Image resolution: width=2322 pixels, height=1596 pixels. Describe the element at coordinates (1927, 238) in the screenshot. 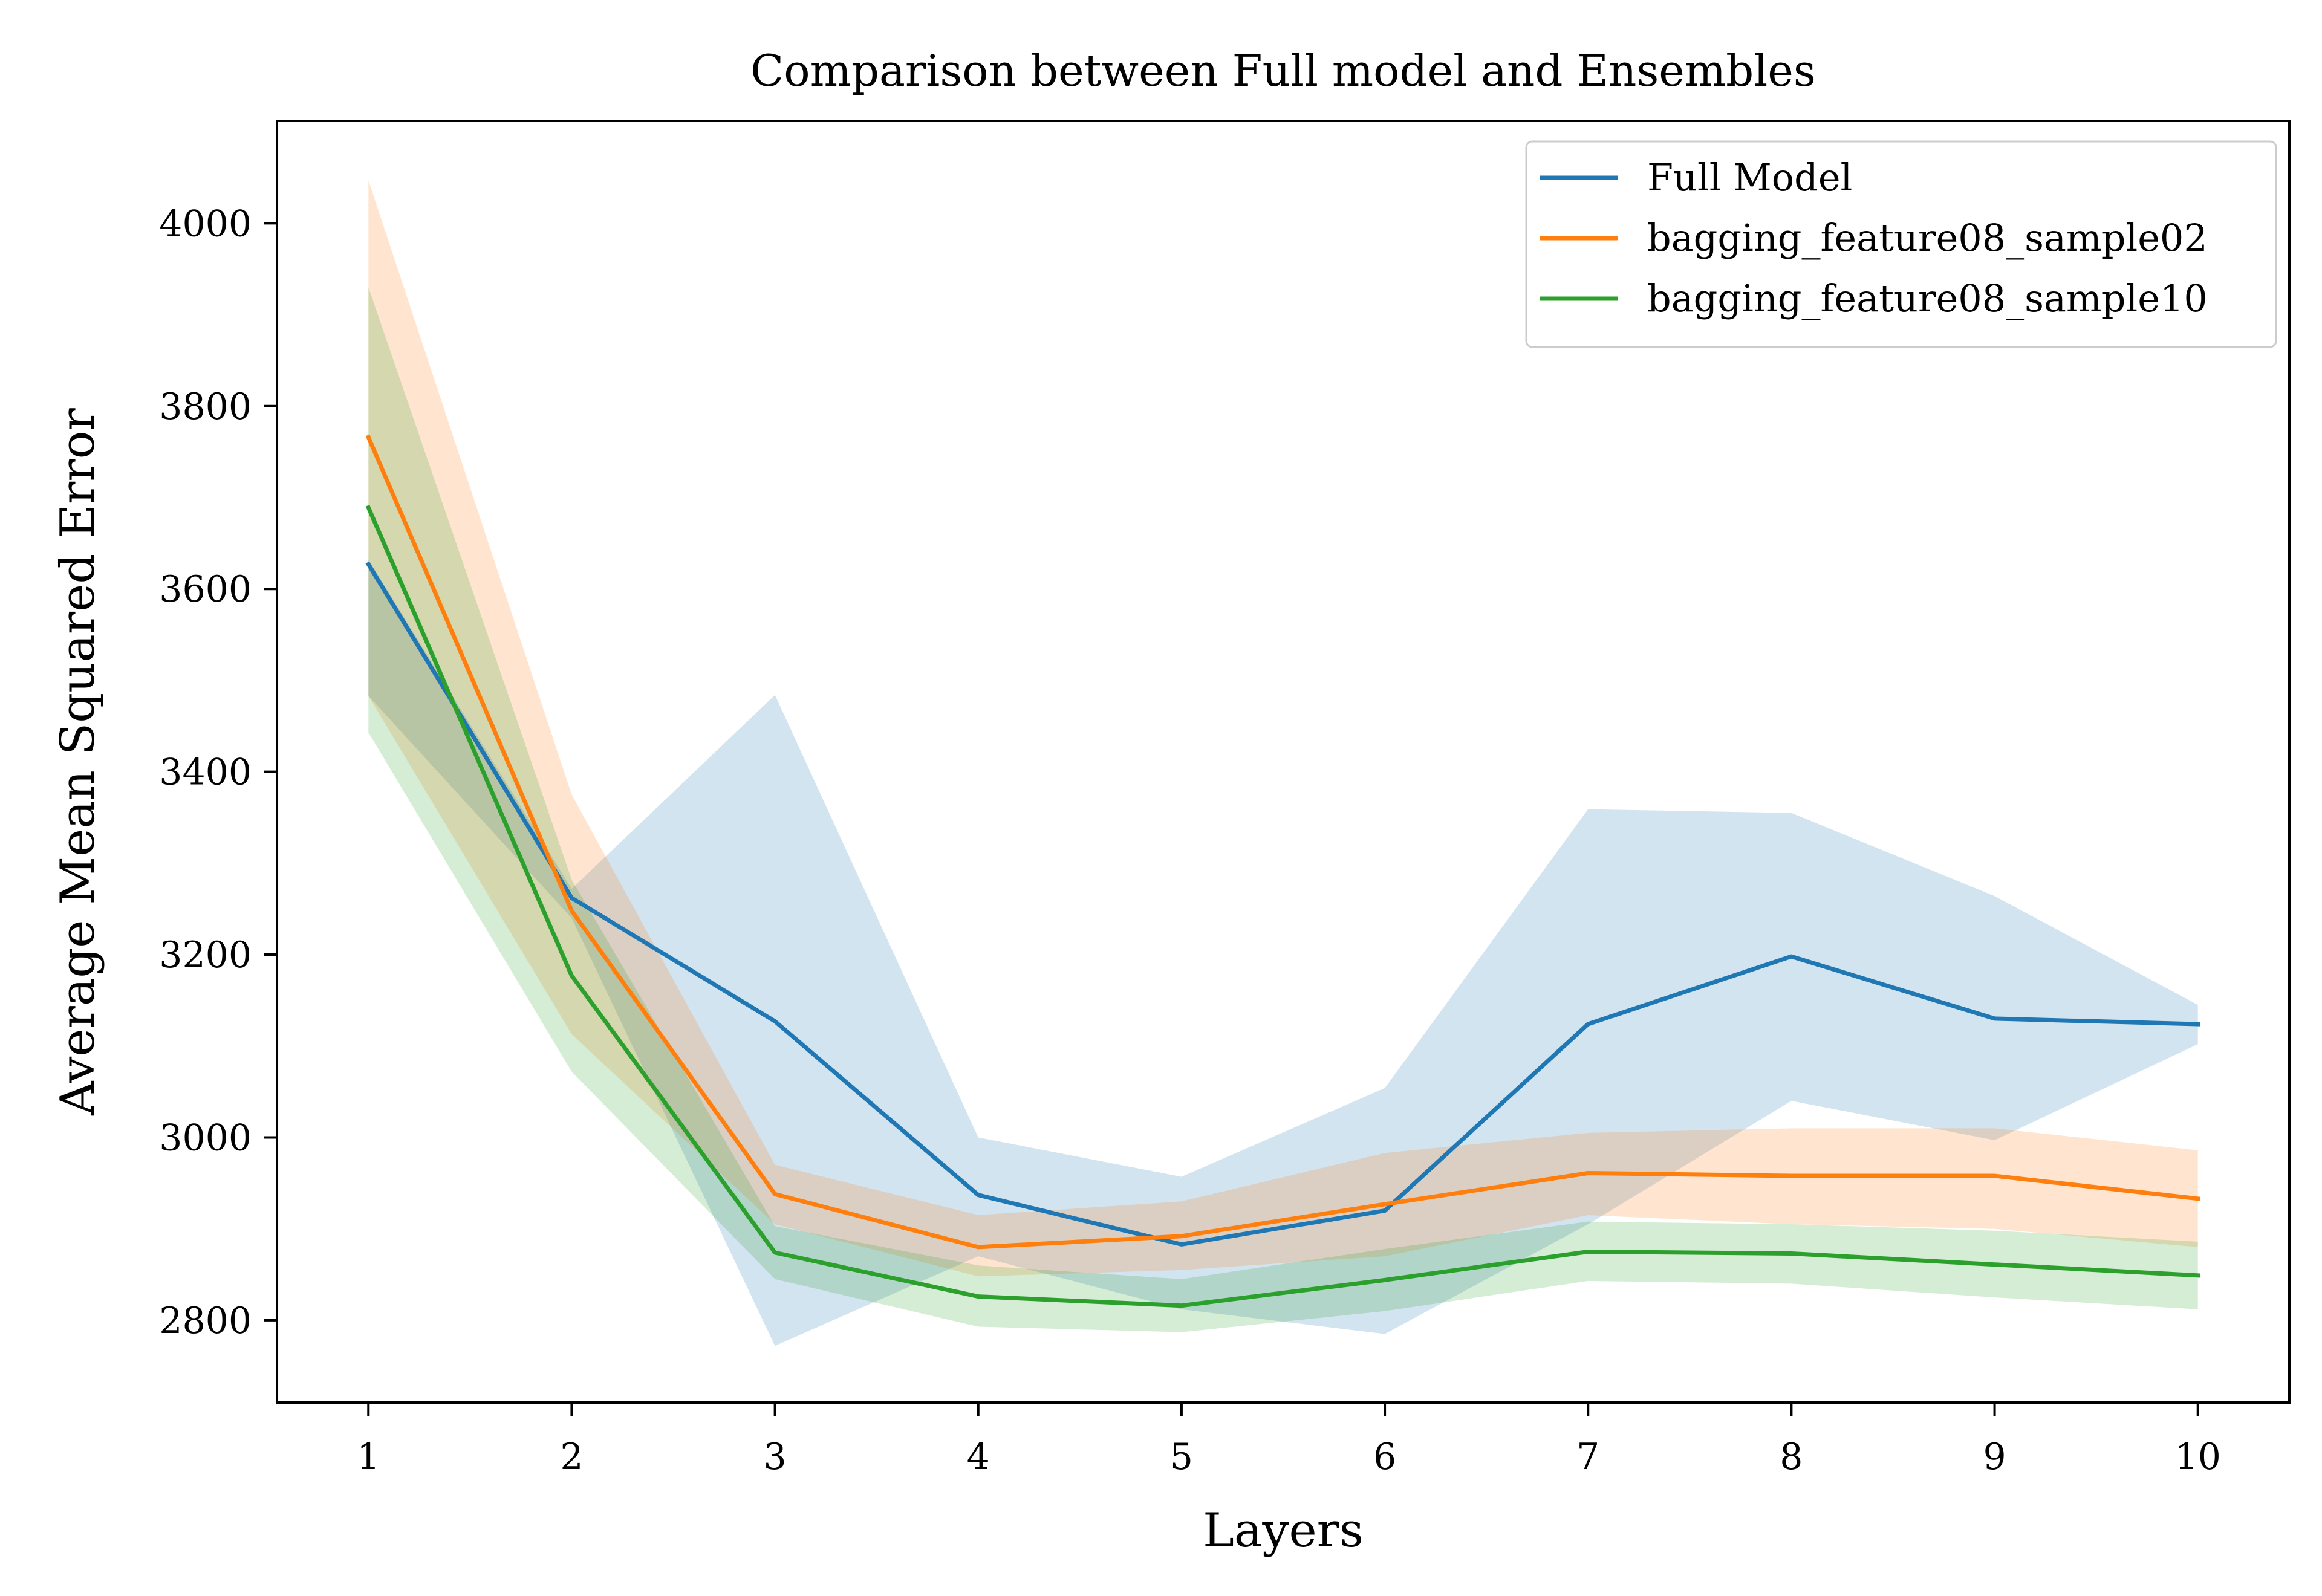

I see `legend-label: bagging_feature08_sample02` at that location.